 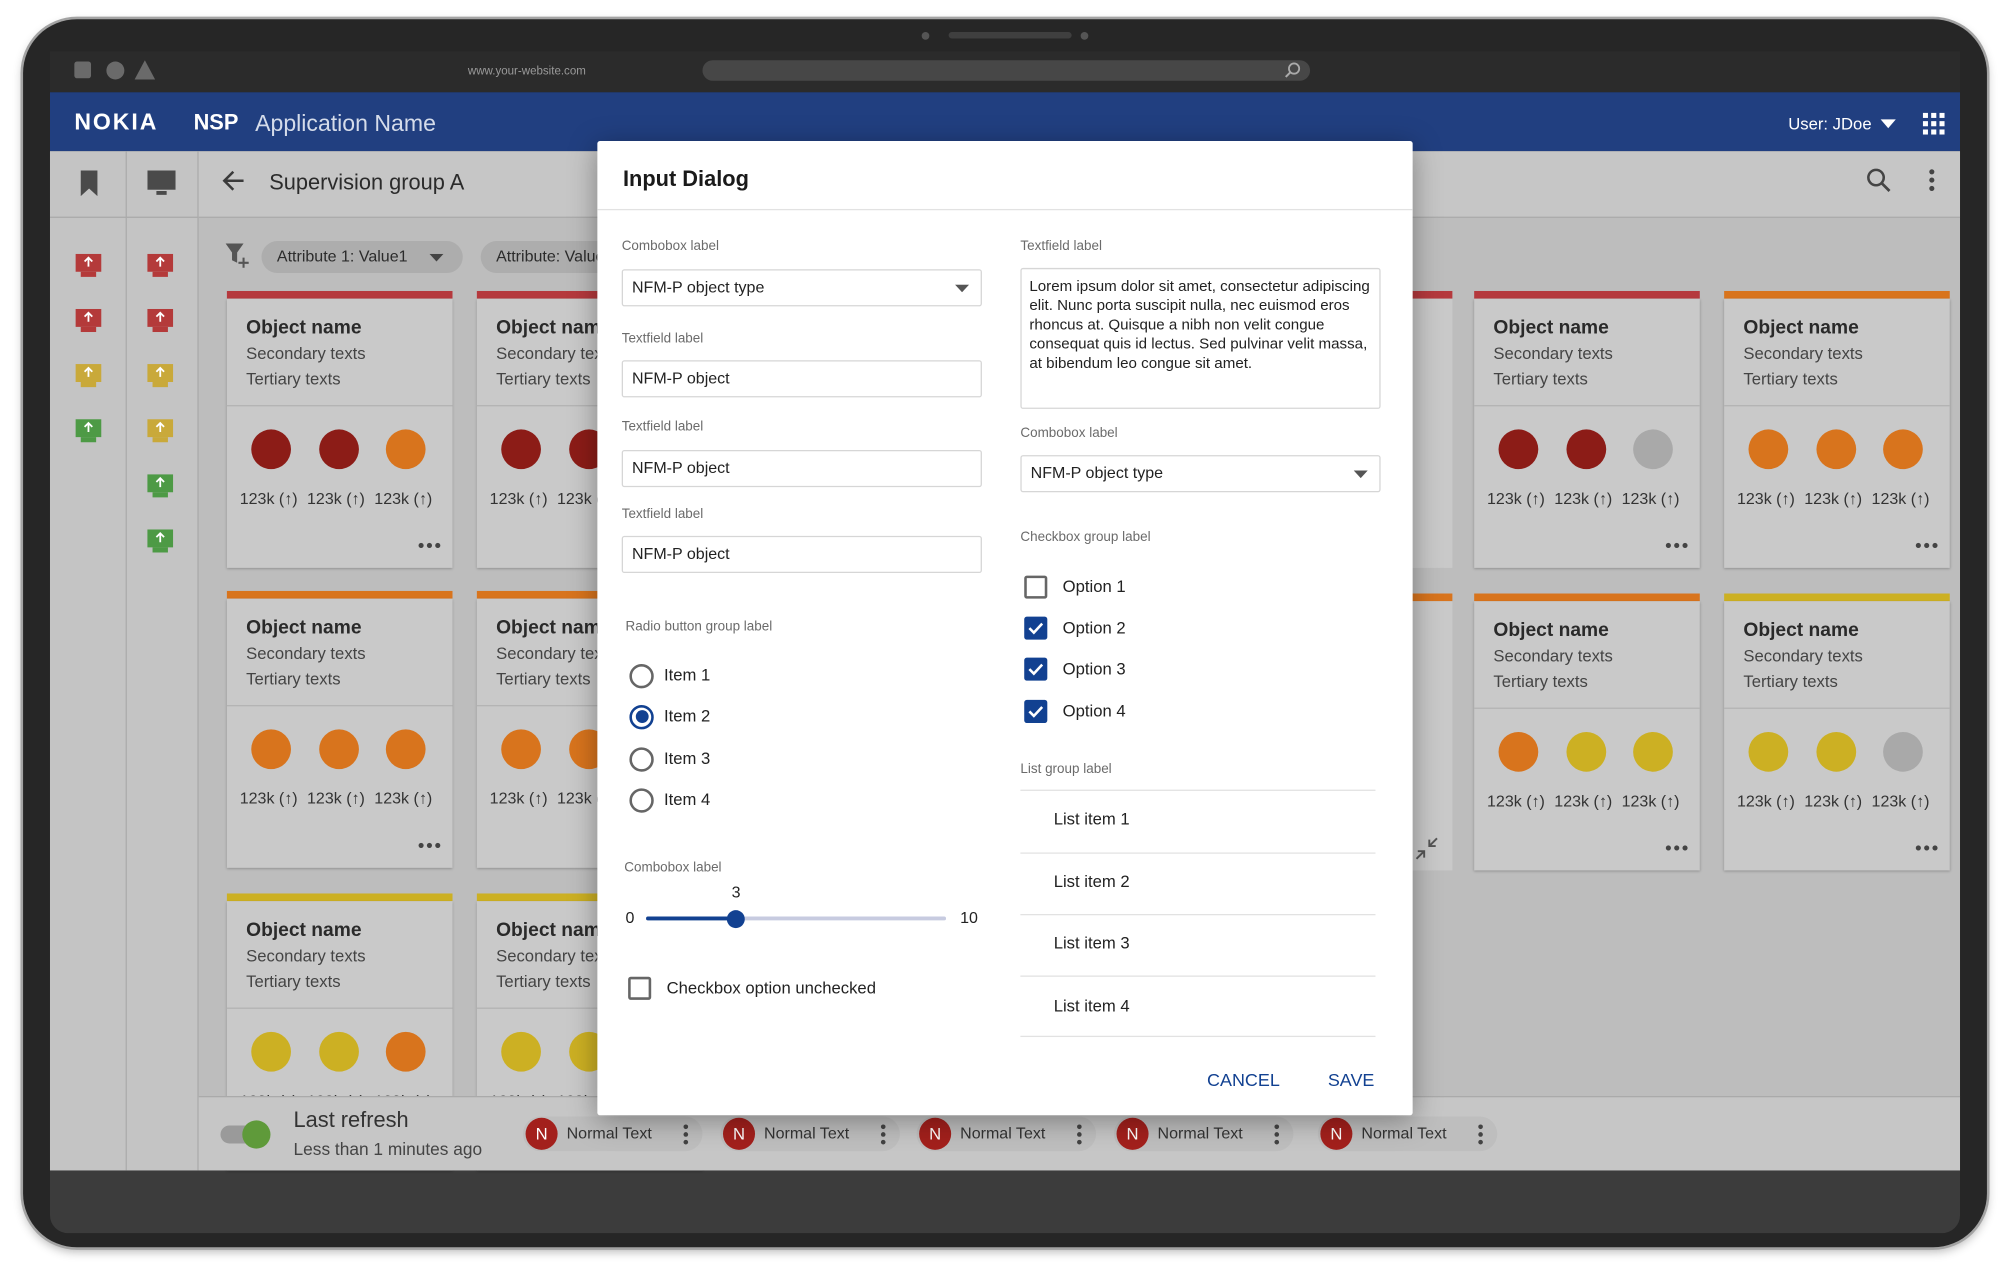 I want to click on checkbox-label: Checkbox option unchecked, so click(x=771, y=987).